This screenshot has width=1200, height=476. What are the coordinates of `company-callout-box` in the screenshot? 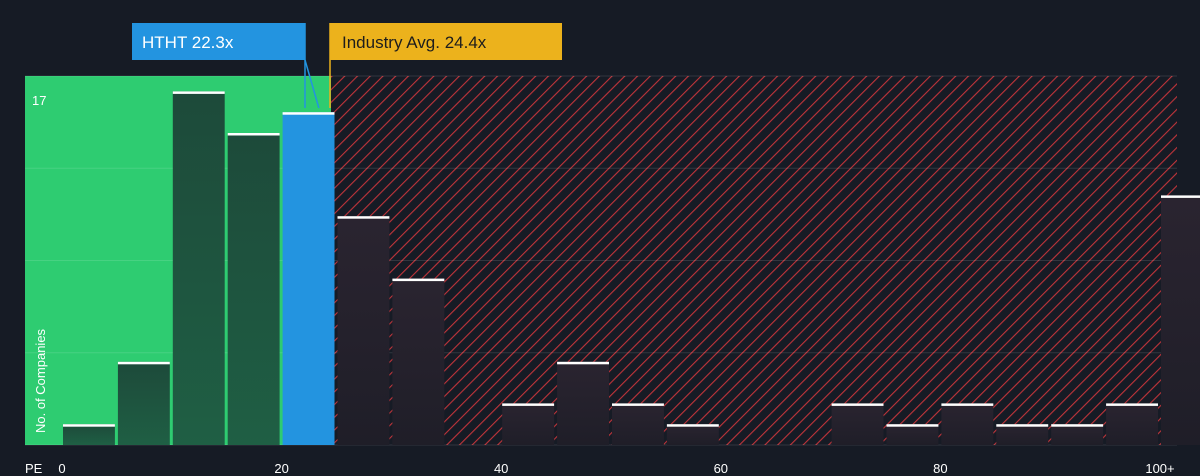 It's located at (218, 41).